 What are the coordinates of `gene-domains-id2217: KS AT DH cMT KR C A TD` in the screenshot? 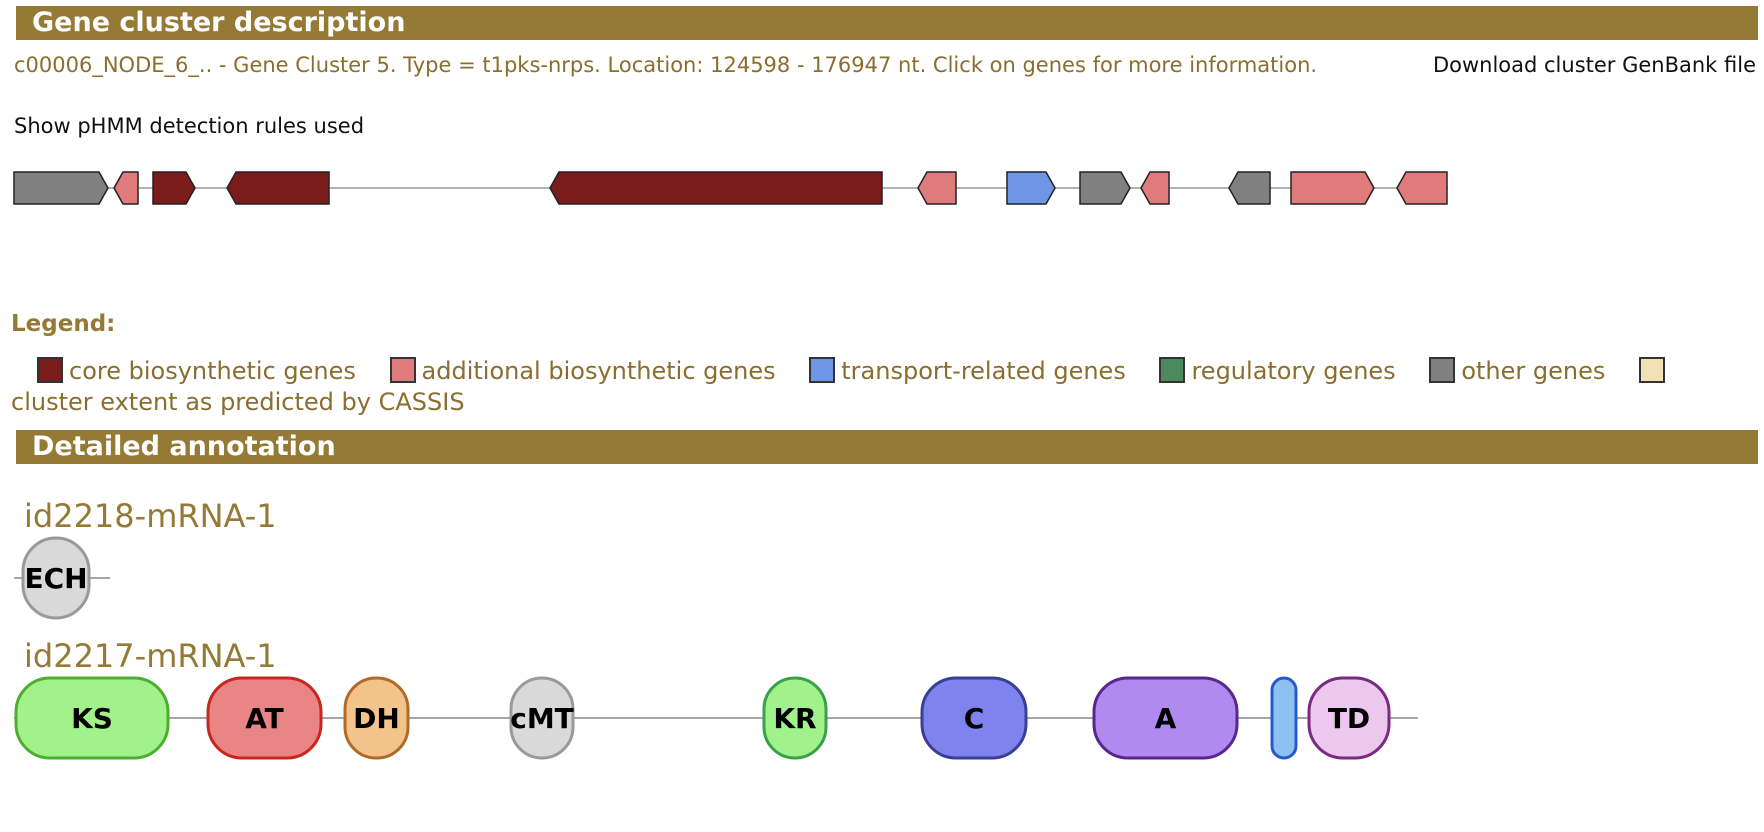 It's located at (716, 718).